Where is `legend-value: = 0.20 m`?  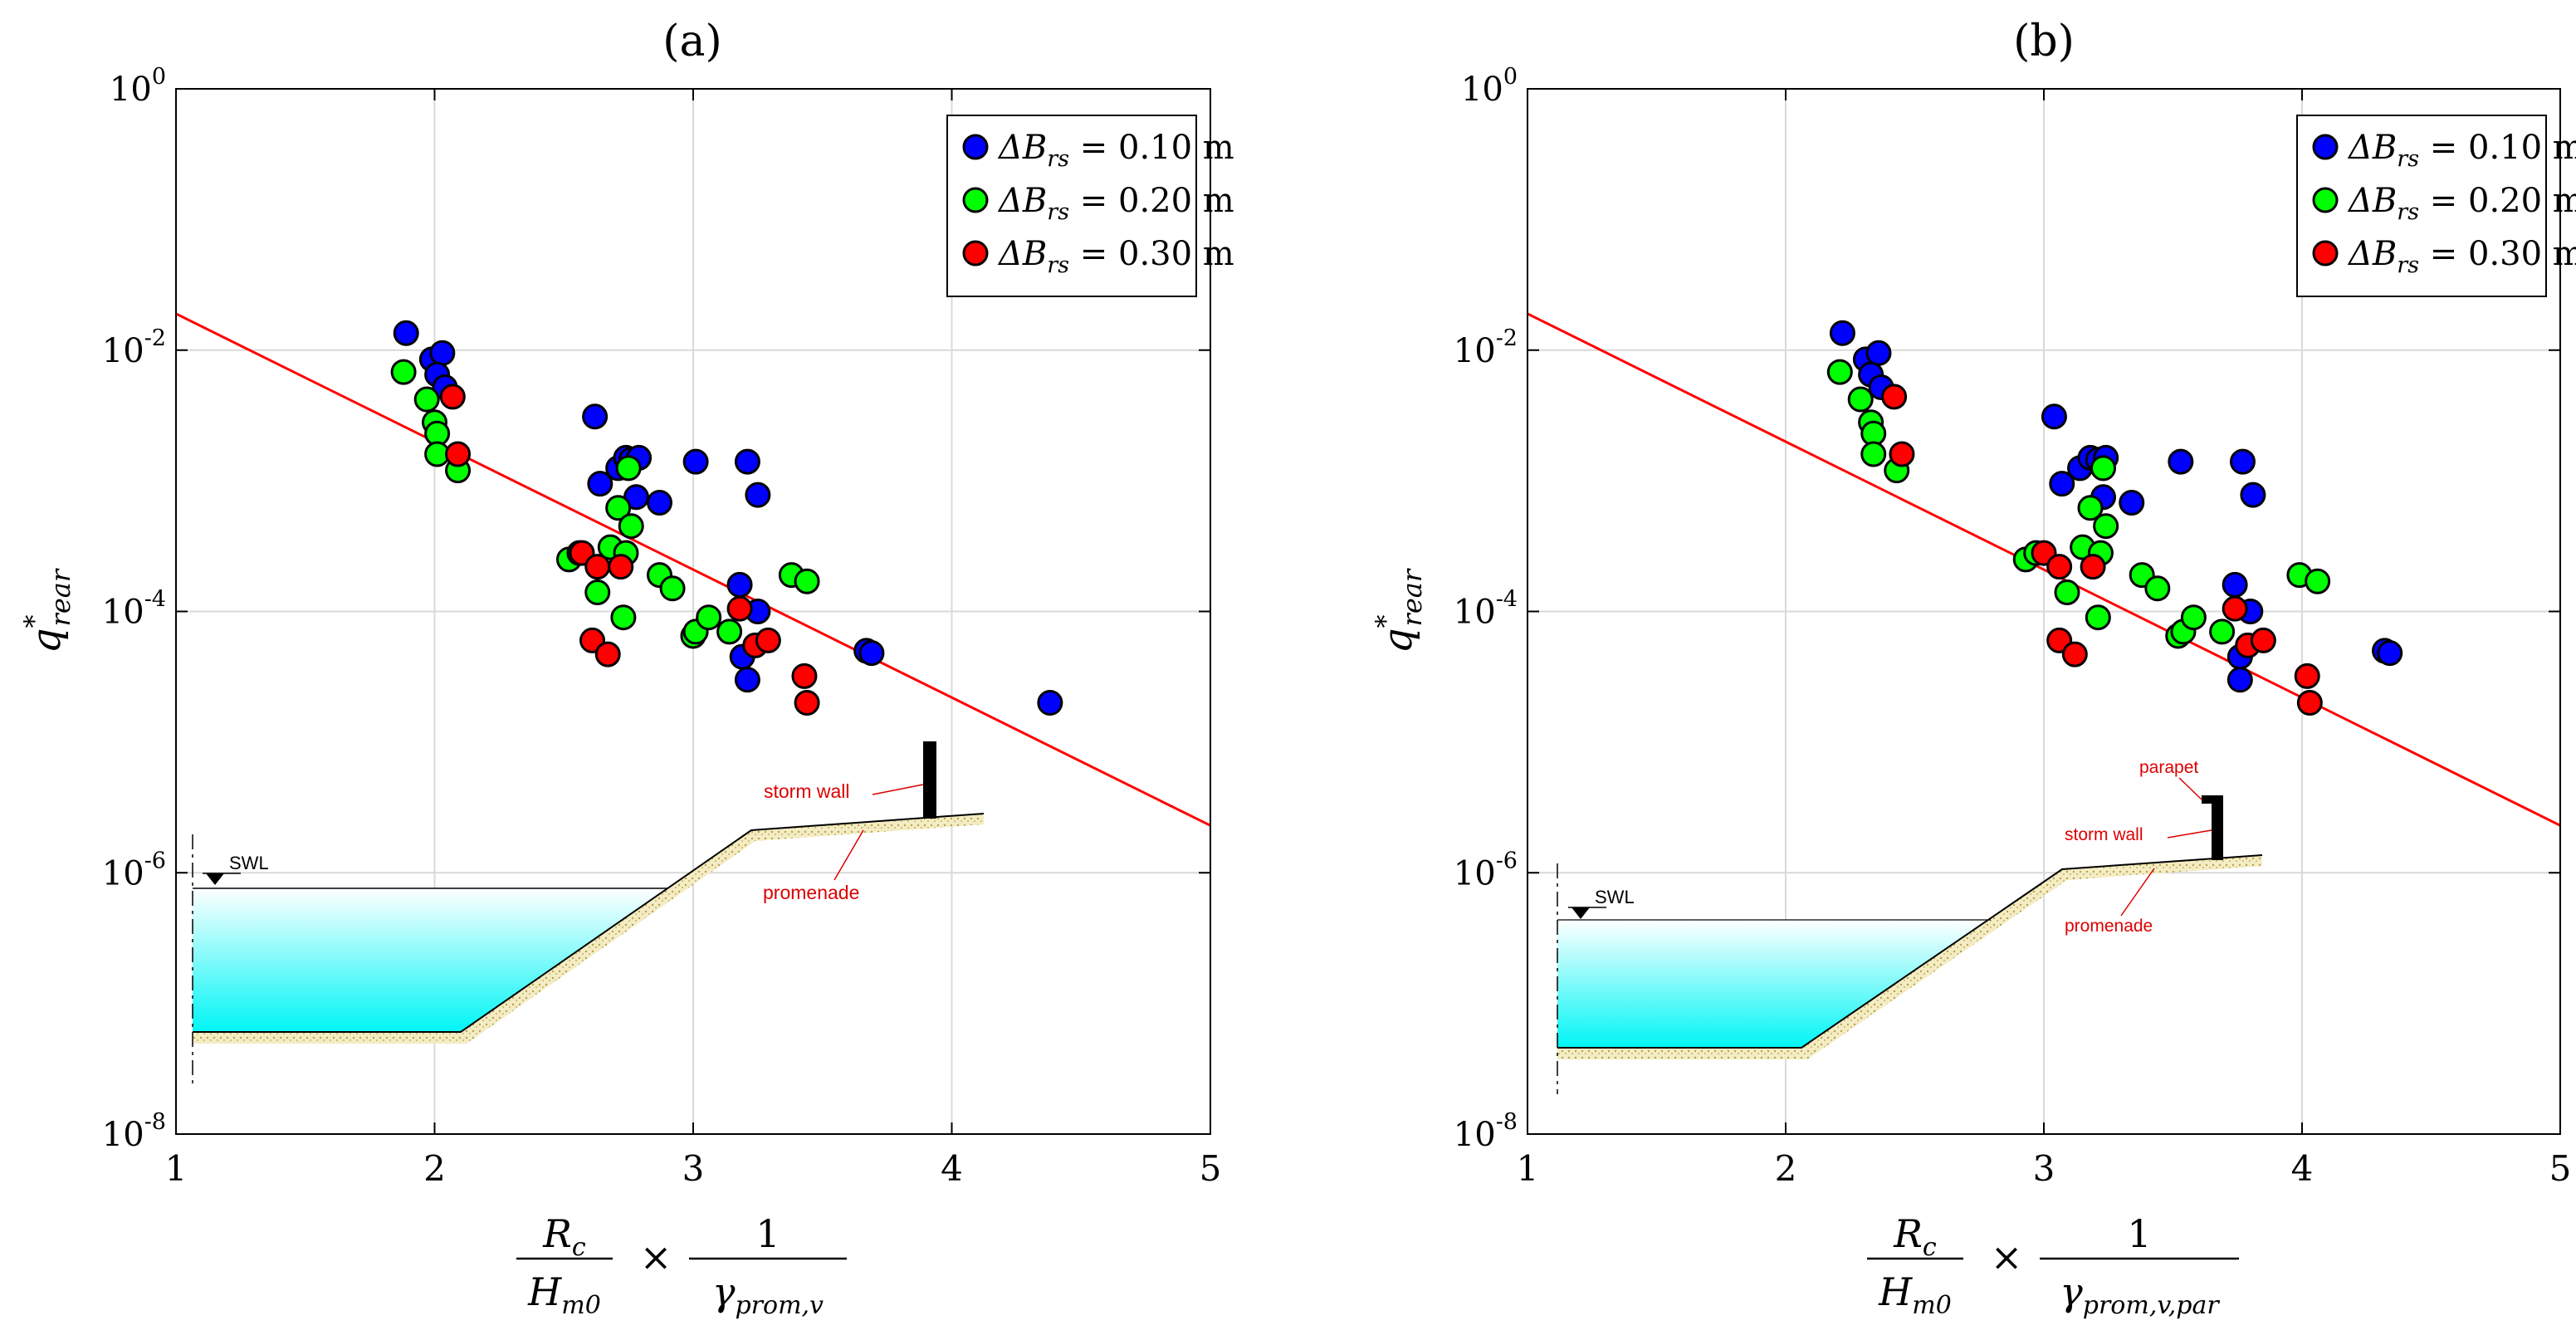
legend-value: = 0.20 m is located at coordinates (1151, 201).